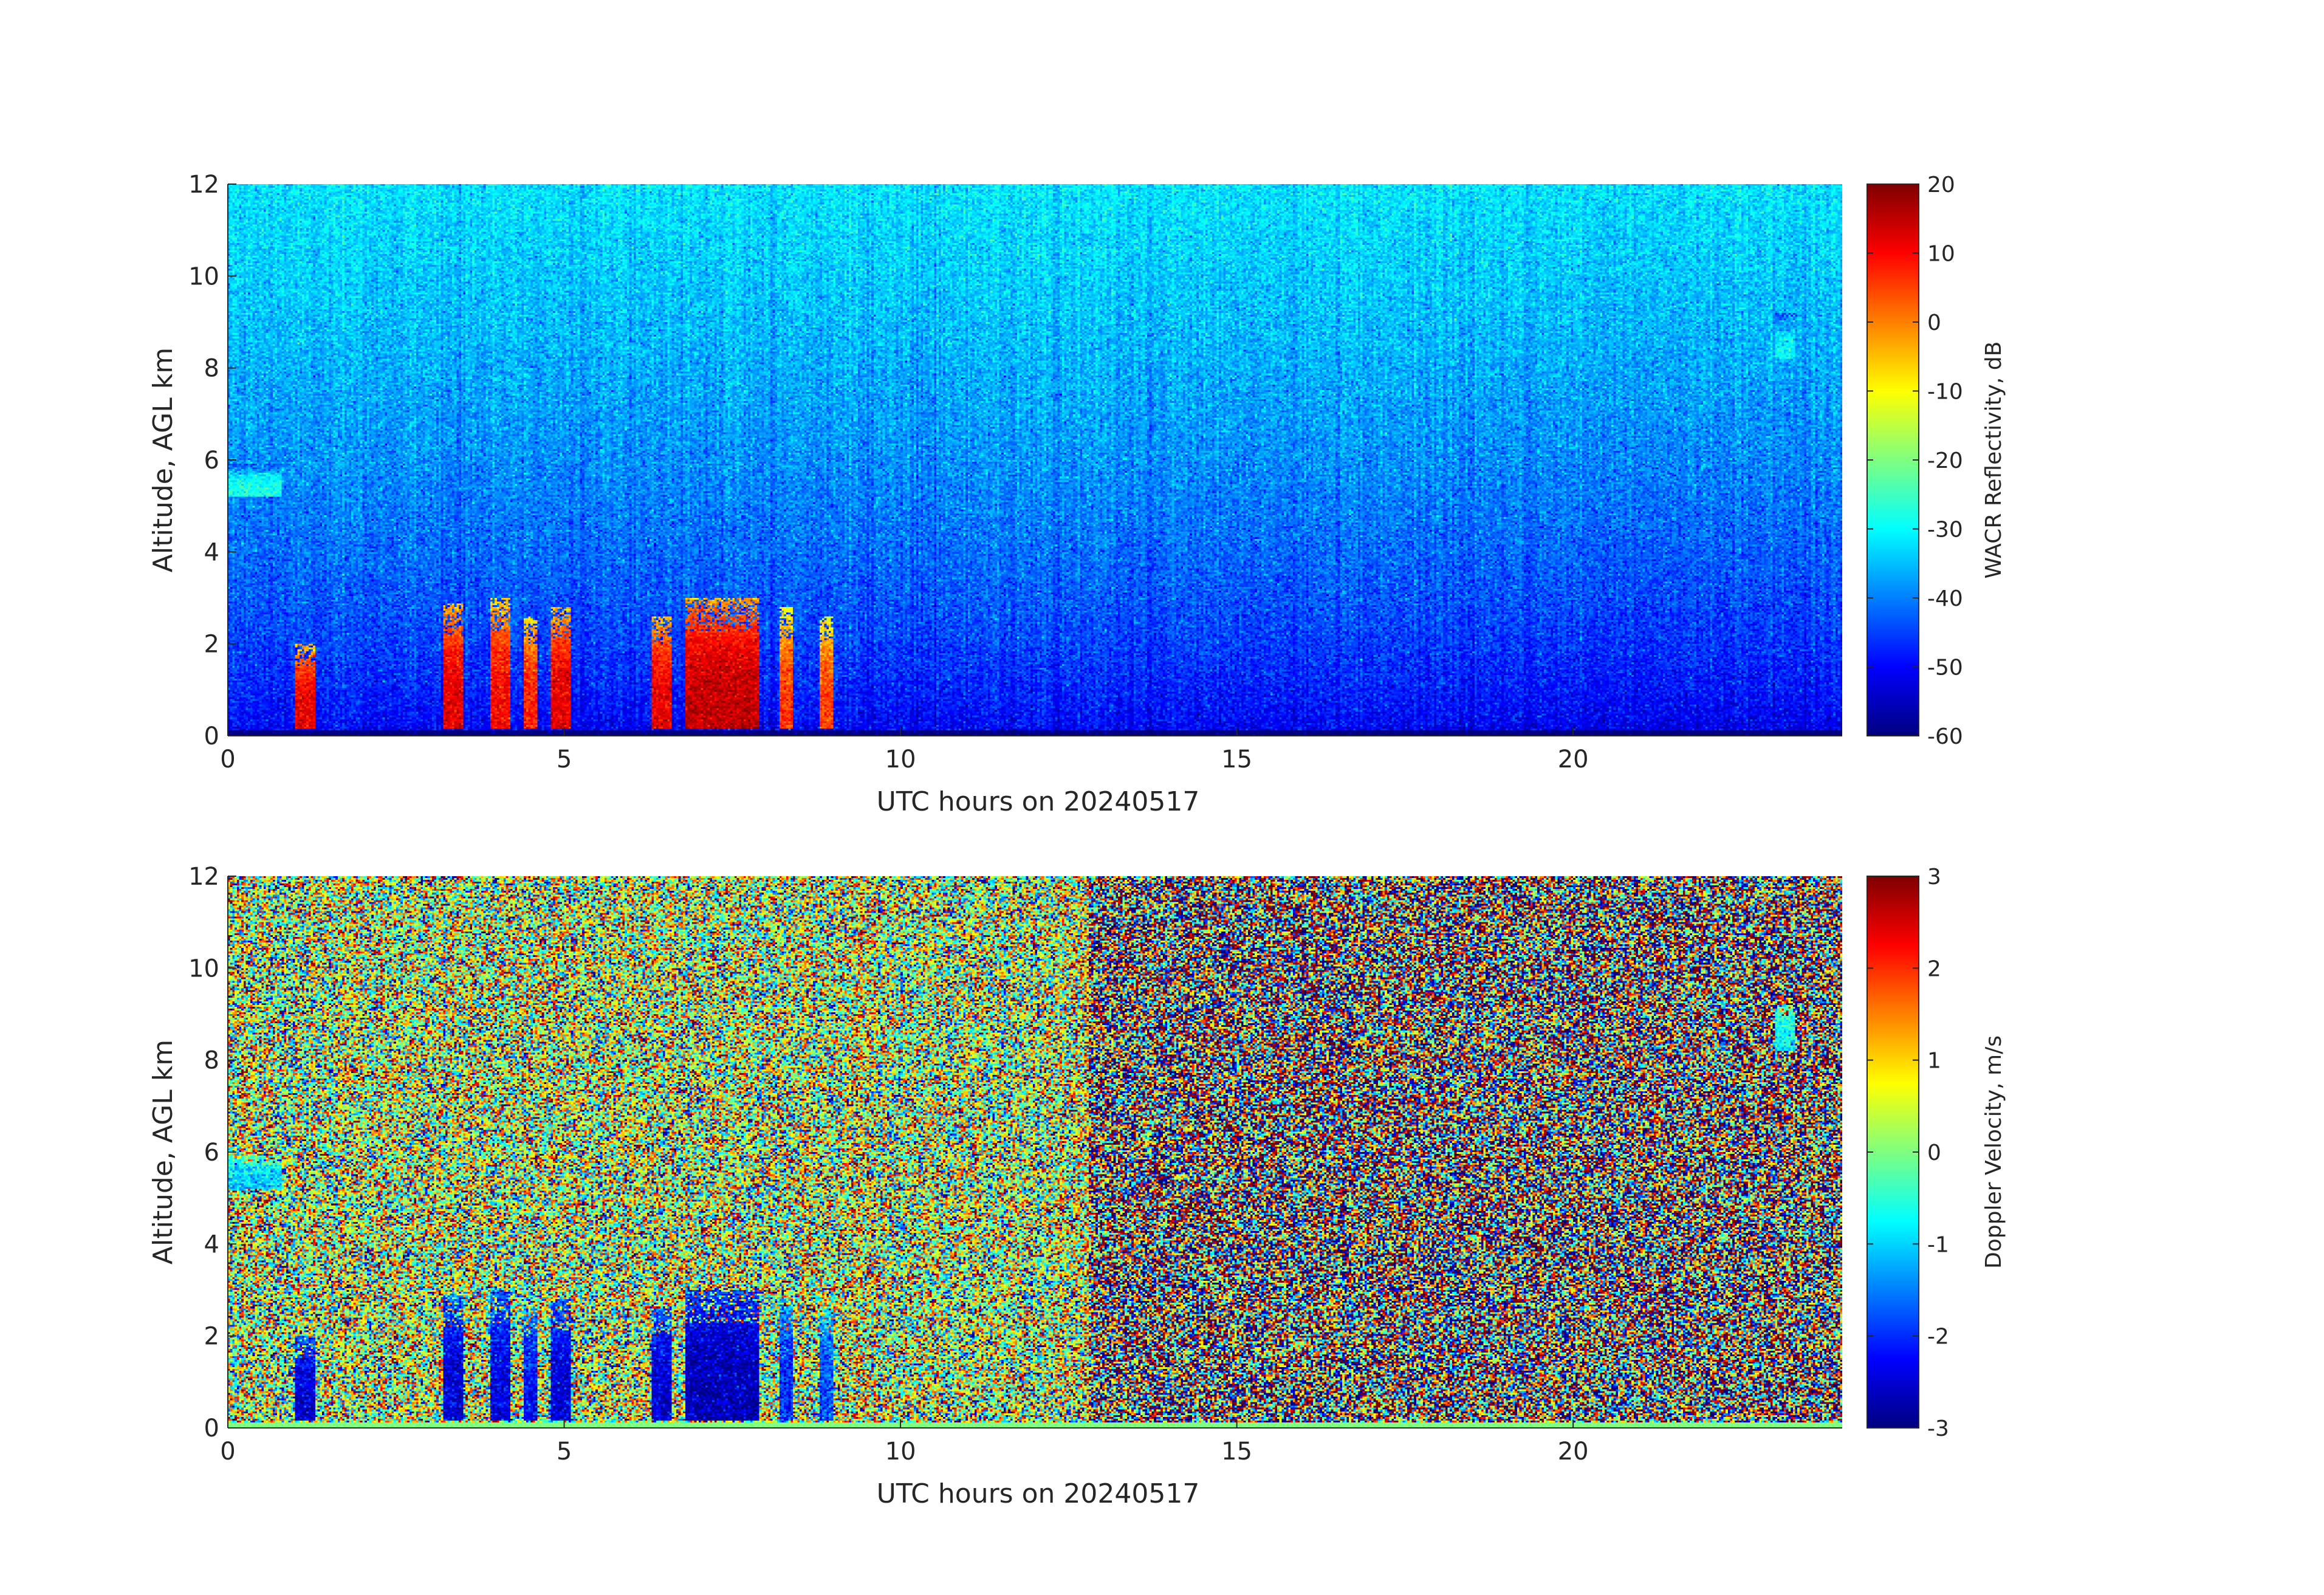  What do you see at coordinates (1993, 460) in the screenshot?
I see `colorbar-label: WACR Reflectivity, dB` at bounding box center [1993, 460].